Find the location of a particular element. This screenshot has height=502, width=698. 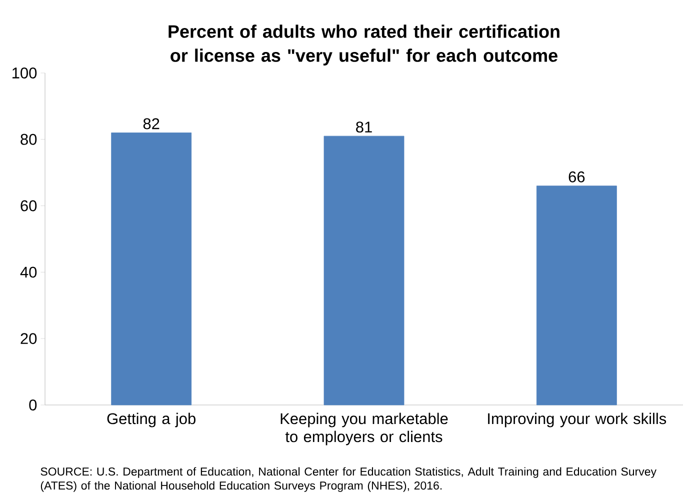

x-tick-label: Keeping you marketable to employers or clients is located at coordinates (364, 429).